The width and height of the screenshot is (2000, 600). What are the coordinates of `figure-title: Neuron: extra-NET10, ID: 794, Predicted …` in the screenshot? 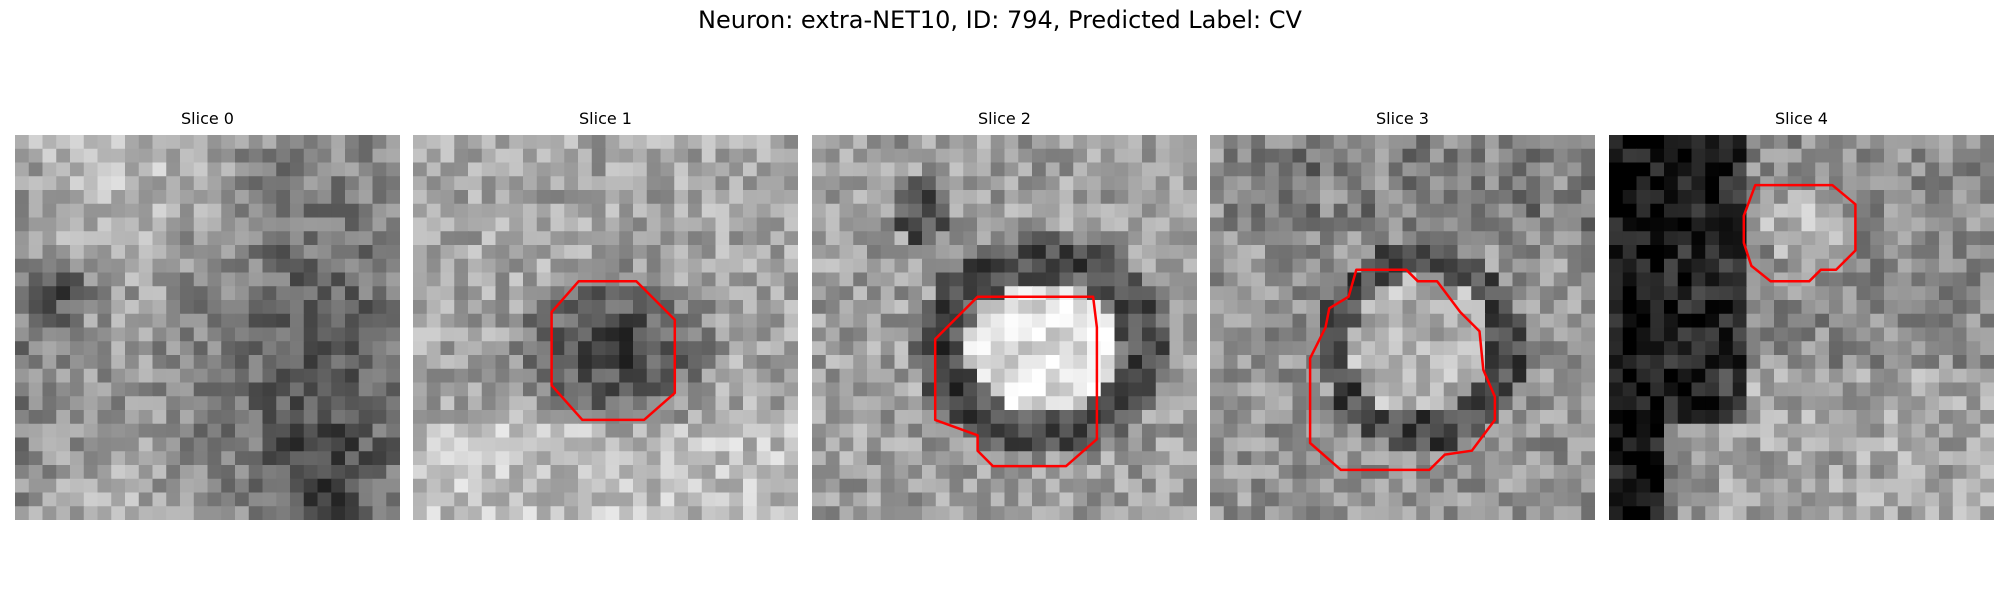 It's located at (1000, 20).